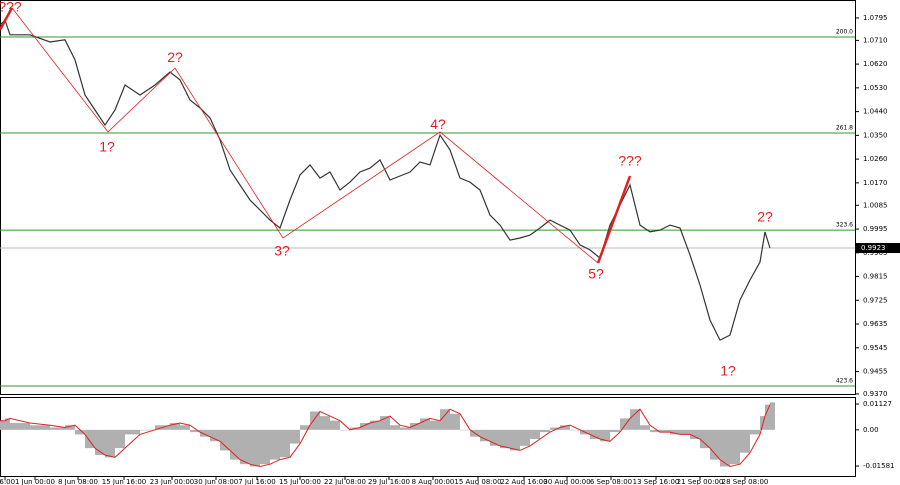 The width and height of the screenshot is (900, 485). Describe the element at coordinates (656, 481) in the screenshot. I see `x-tick-label: 13 Sep 16:00` at that location.